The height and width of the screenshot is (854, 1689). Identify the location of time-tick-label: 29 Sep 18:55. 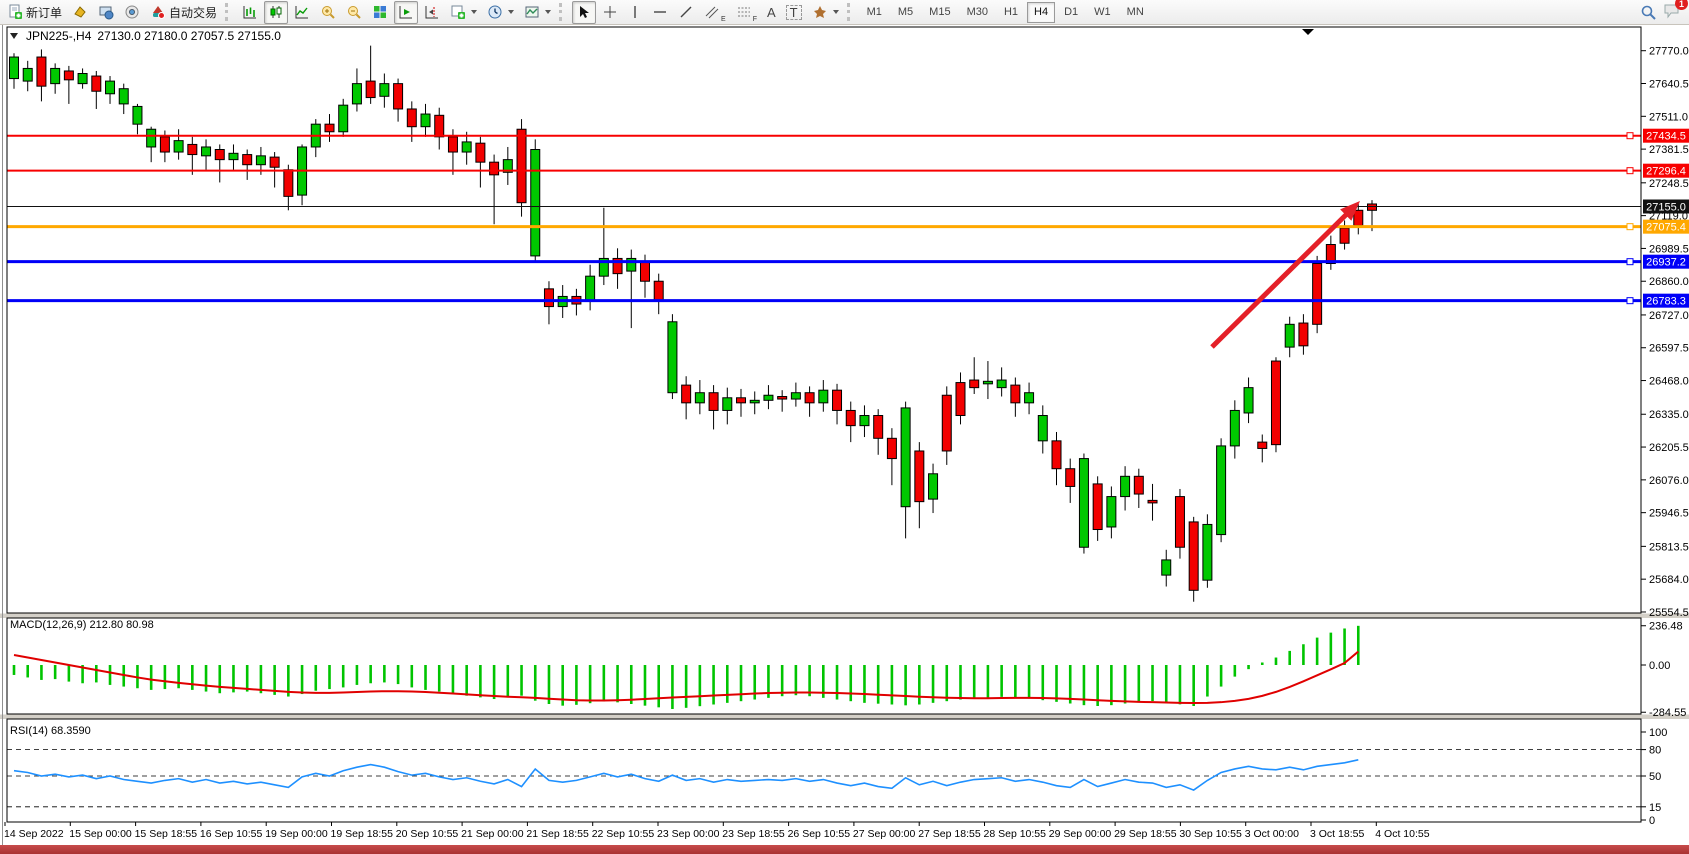
(1145, 834).